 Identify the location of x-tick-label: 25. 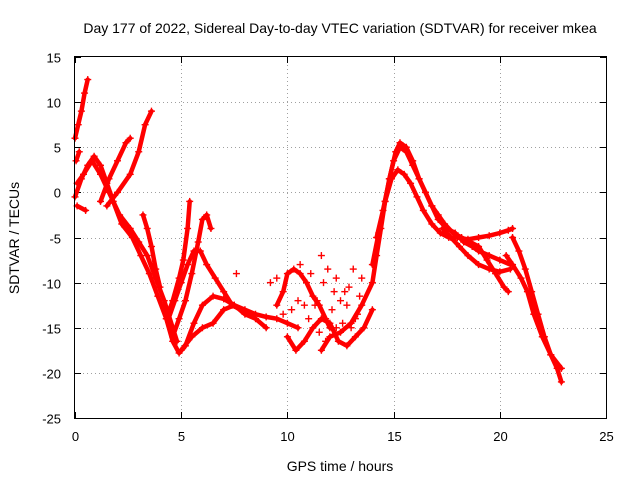
(606, 436).